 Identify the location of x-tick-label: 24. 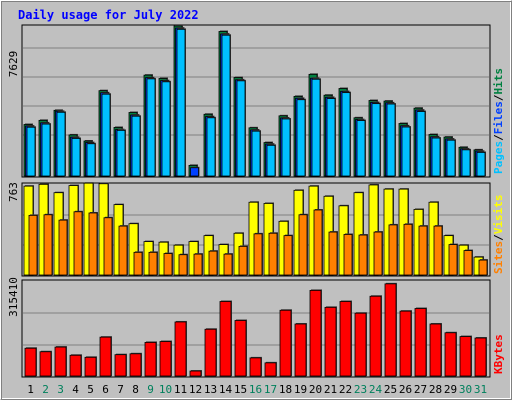
(376, 389).